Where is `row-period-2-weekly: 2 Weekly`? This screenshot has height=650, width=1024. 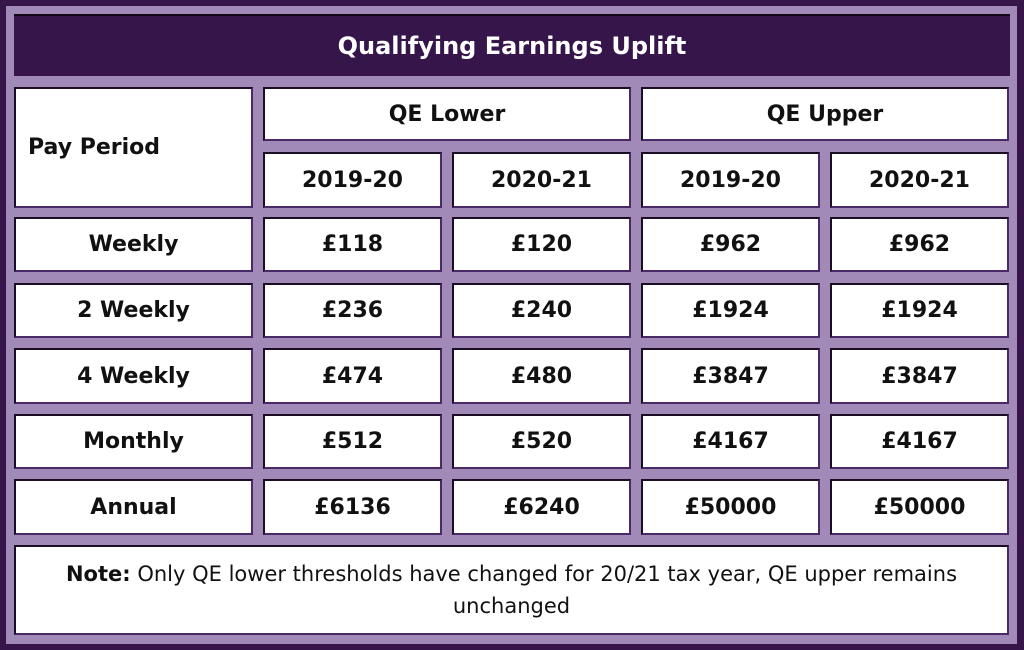
row-period-2-weekly: 2 Weekly is located at coordinates (133, 310).